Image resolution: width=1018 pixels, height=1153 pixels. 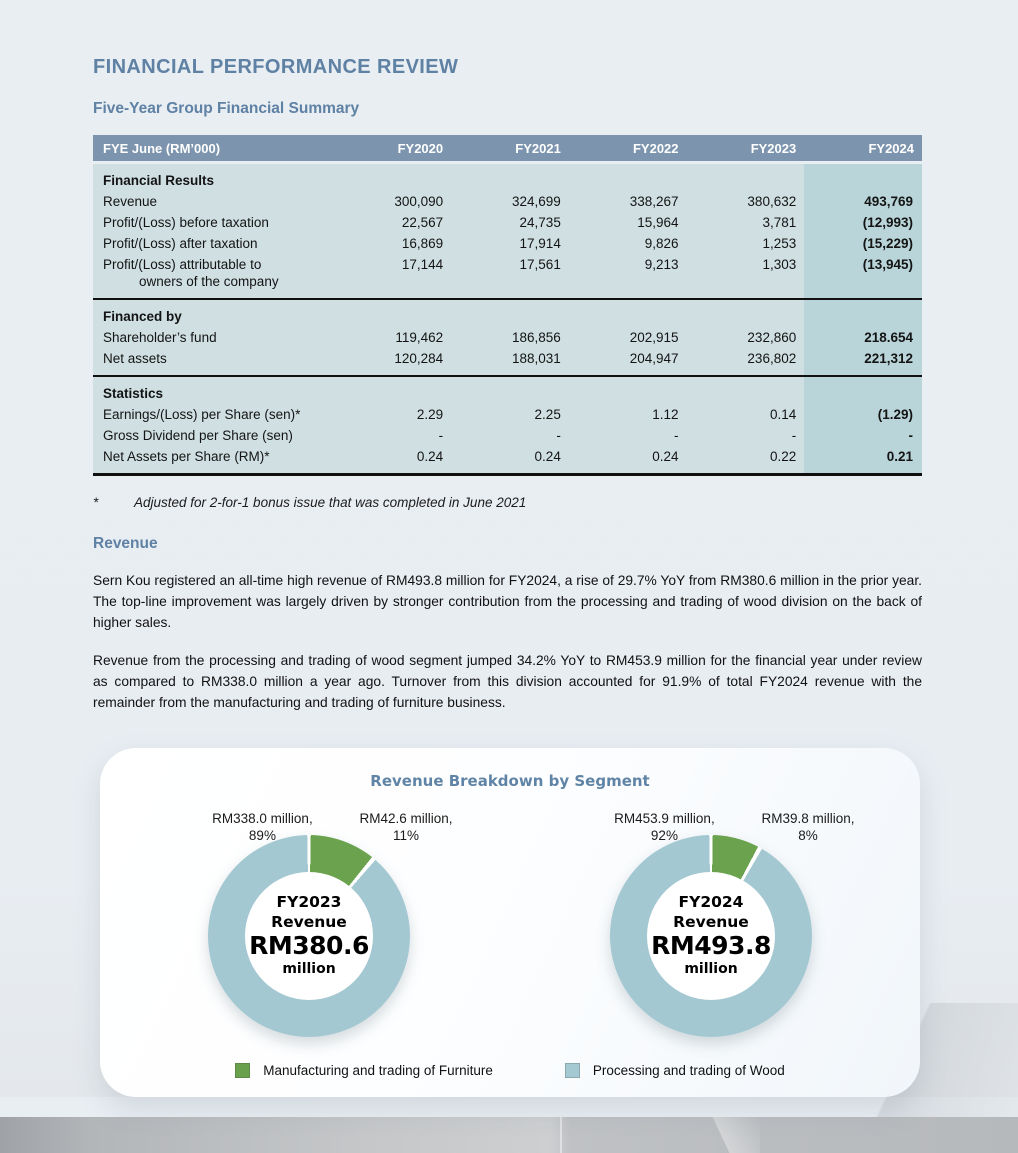 What do you see at coordinates (449, 313) in the screenshot?
I see `section-title: Financed by` at bounding box center [449, 313].